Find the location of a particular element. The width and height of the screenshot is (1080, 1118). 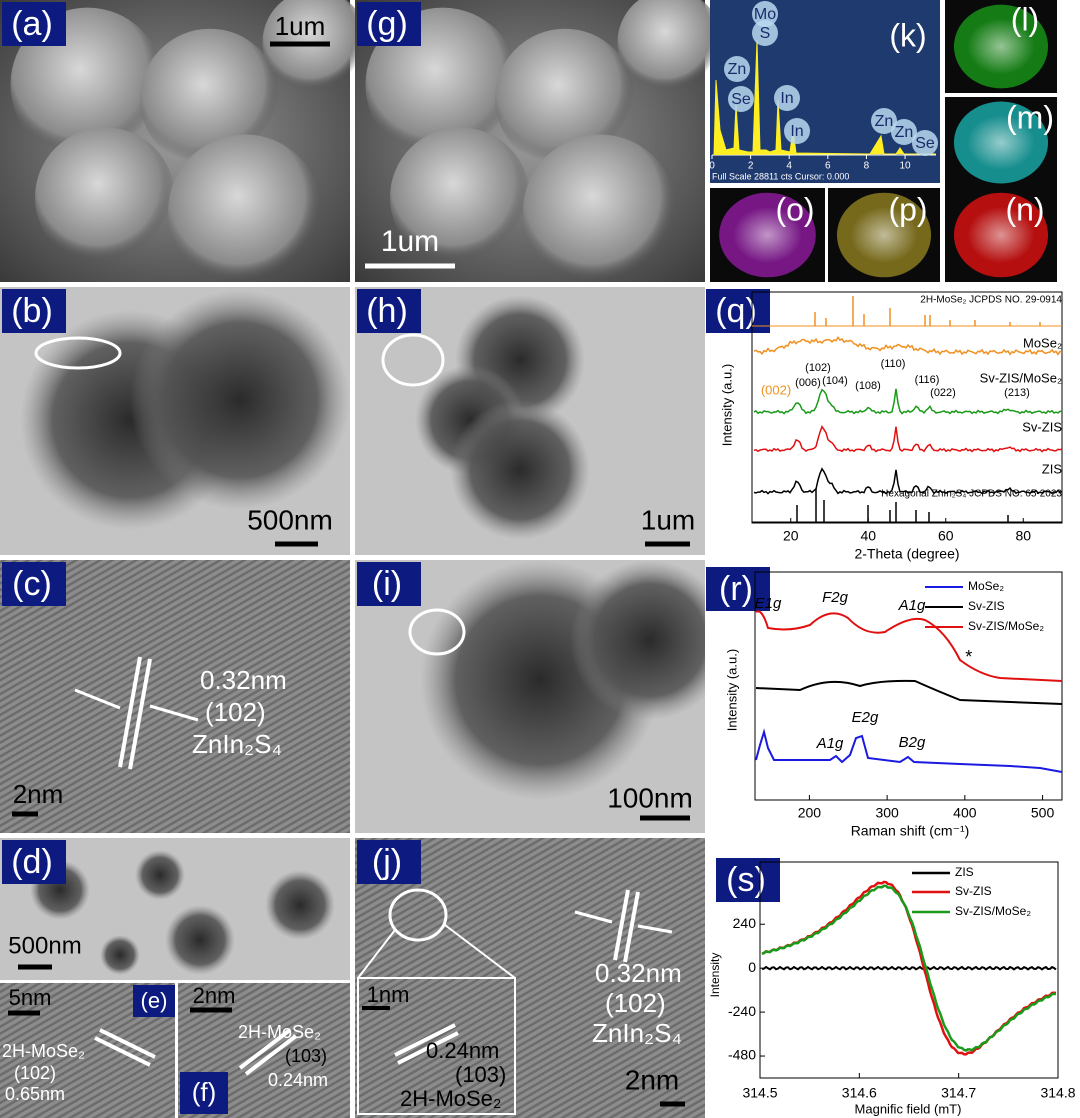

curve-label: ZIS is located at coordinates (1052, 468).